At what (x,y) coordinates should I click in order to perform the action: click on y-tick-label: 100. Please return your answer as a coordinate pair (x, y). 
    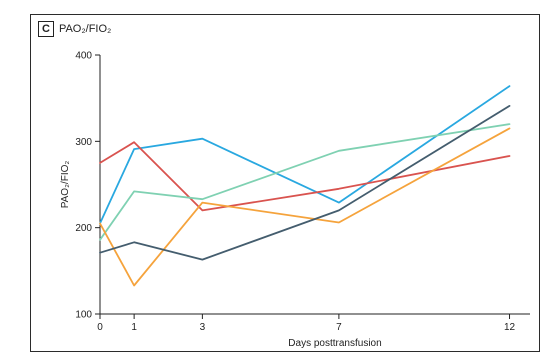
    Looking at the image, I should click on (83, 315).